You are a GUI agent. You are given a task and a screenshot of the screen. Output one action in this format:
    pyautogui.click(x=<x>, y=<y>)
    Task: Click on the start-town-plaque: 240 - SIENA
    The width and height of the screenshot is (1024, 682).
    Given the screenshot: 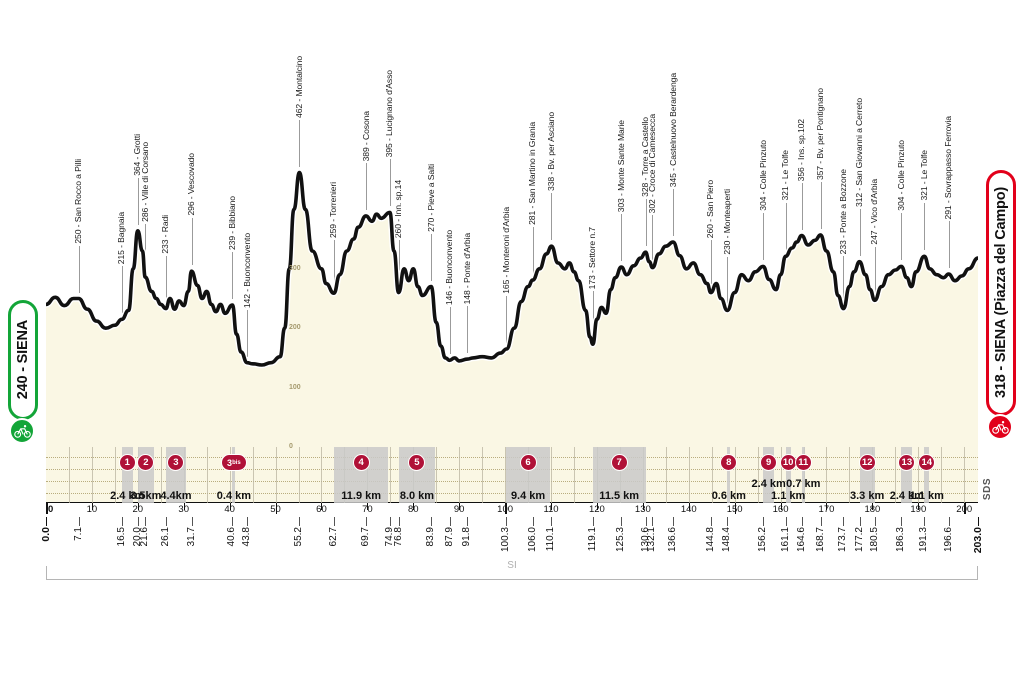 What is the action you would take?
    pyautogui.click(x=23, y=360)
    